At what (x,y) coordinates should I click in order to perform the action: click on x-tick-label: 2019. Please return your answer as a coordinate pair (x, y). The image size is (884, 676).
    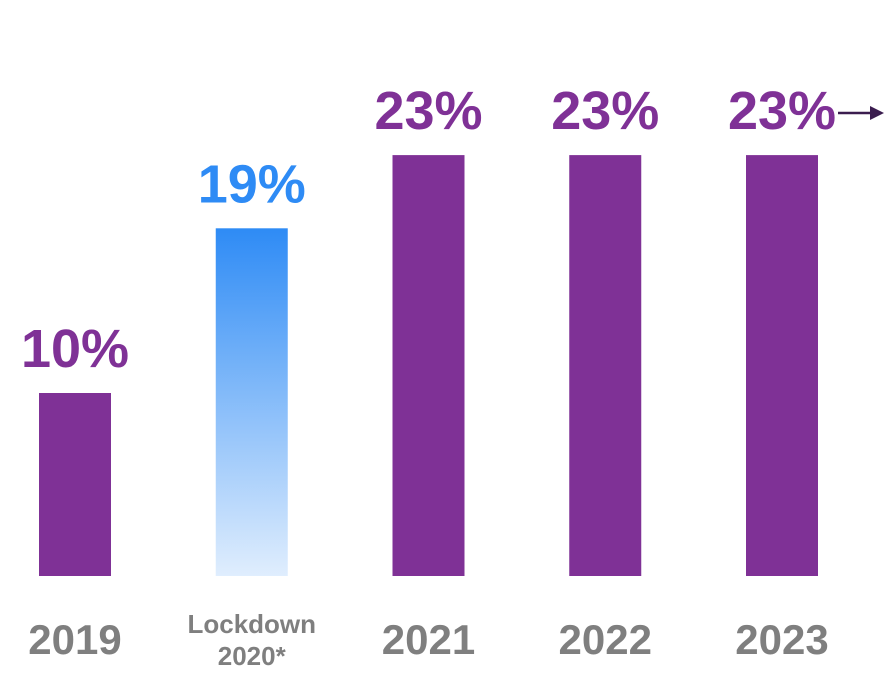
    Looking at the image, I should click on (75, 639).